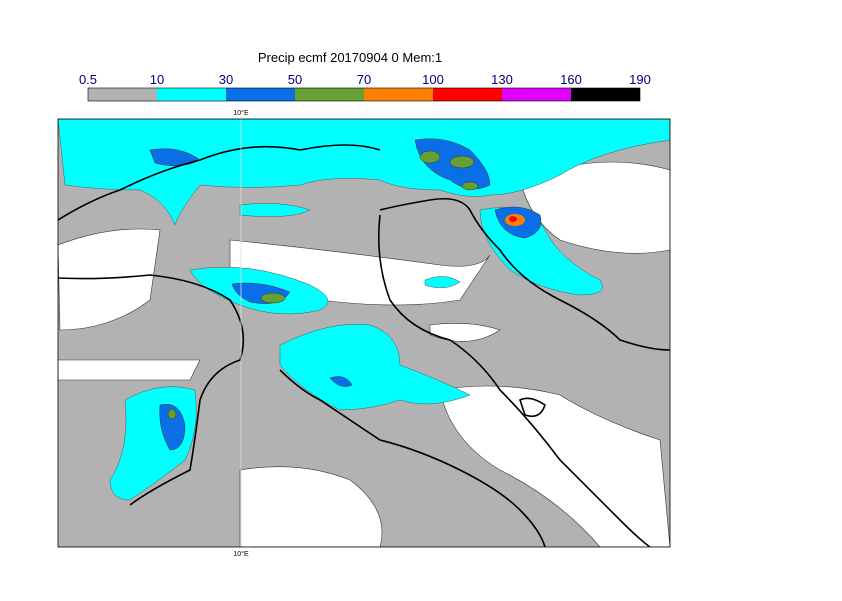  I want to click on colorbar: 0.5 10 30 50 70 100 130 160 190, so click(365, 87).